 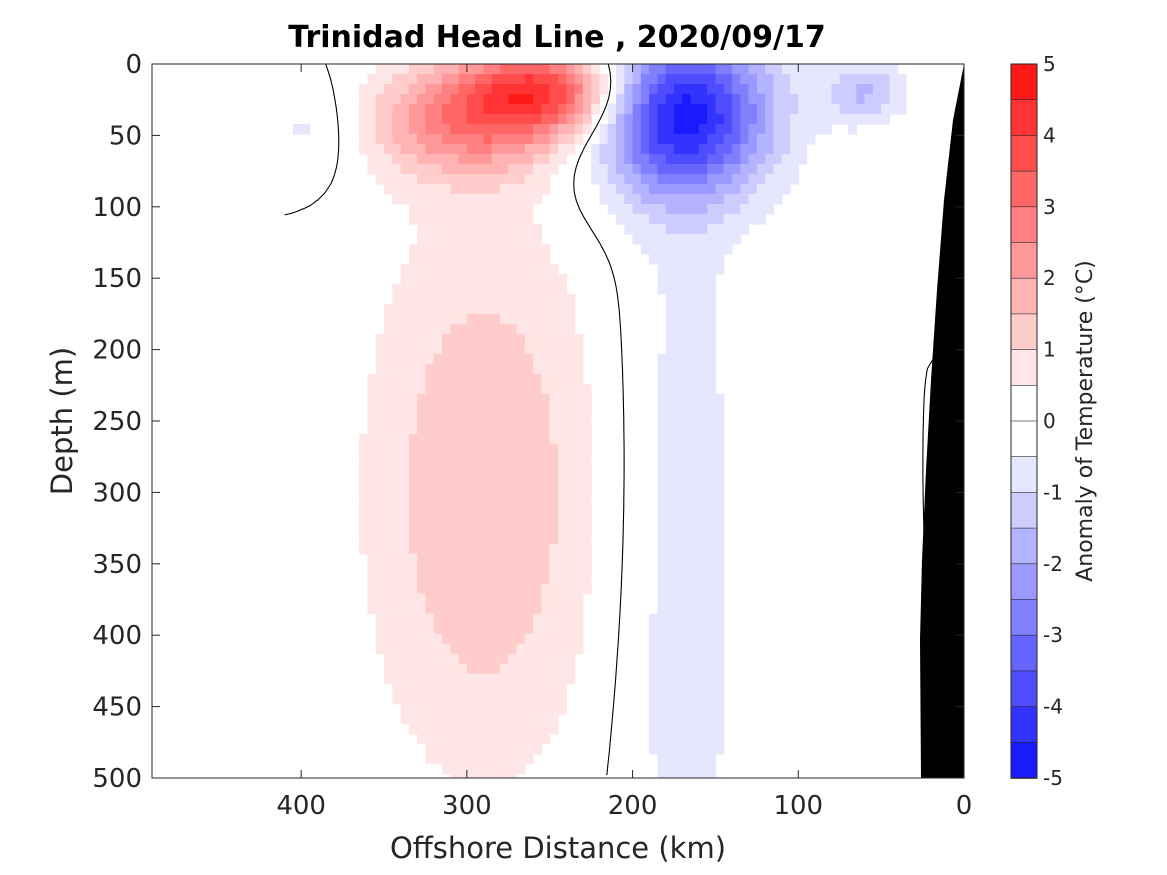 What do you see at coordinates (1053, 778) in the screenshot?
I see `colorbar-tick-label: -5` at bounding box center [1053, 778].